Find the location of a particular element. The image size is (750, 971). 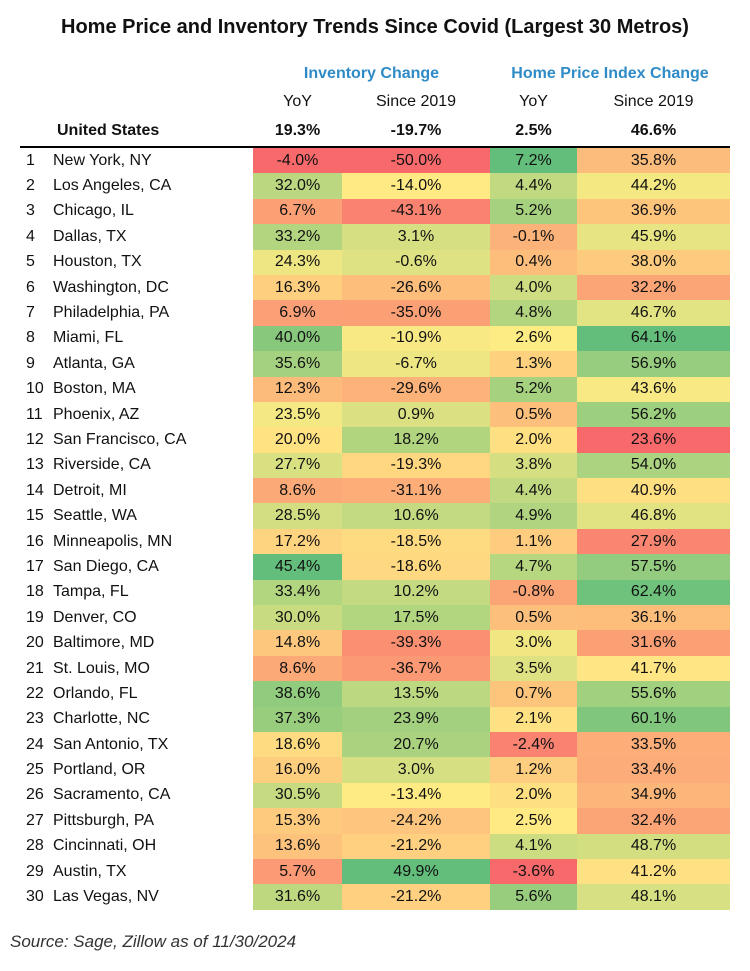

value-cell: 48.1% is located at coordinates (653, 897).